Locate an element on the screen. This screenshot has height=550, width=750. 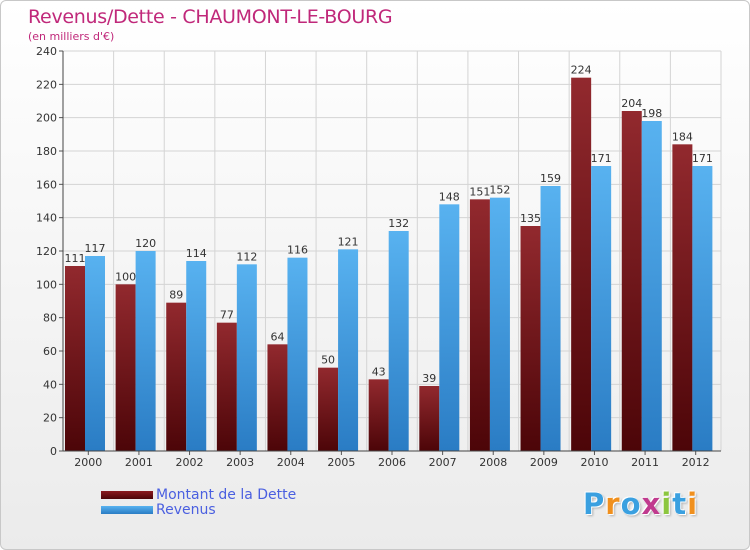
y-tick-label: 120 is located at coordinates (46, 251).